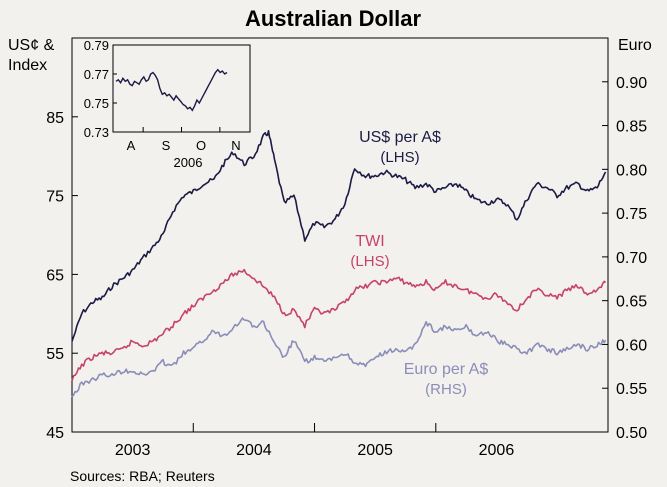 Image resolution: width=667 pixels, height=487 pixels. What do you see at coordinates (314, 427) in the screenshot?
I see `year-separators` at bounding box center [314, 427].